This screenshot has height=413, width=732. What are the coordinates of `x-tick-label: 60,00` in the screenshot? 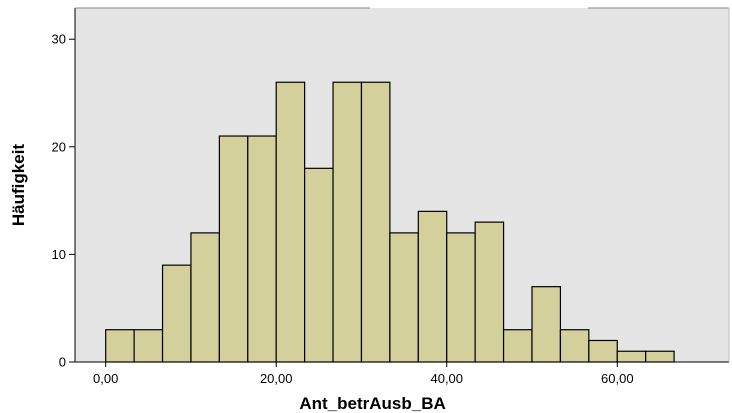 It's located at (617, 378).